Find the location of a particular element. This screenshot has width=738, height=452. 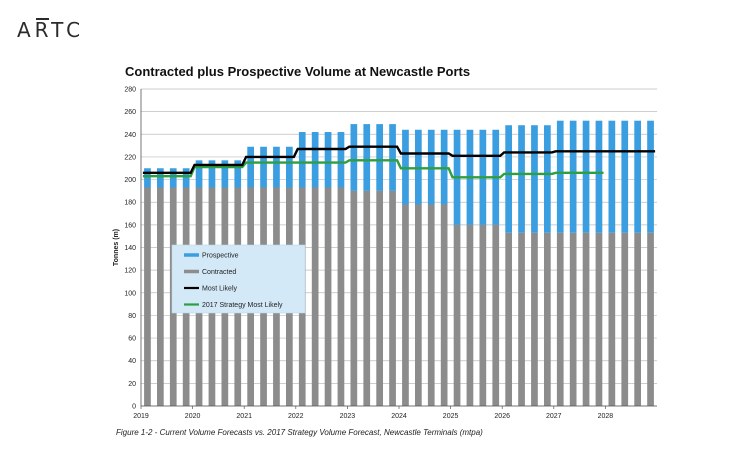

x-tick-label: 2023 is located at coordinates (348, 416).